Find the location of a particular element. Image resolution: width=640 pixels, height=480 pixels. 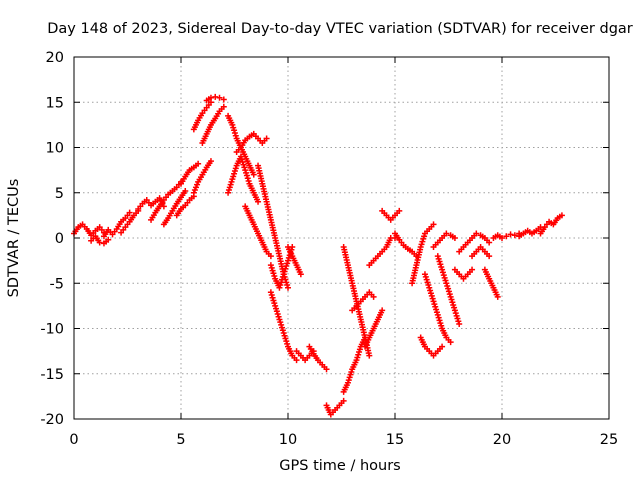

y-tick-label: 15 is located at coordinates (55, 103).